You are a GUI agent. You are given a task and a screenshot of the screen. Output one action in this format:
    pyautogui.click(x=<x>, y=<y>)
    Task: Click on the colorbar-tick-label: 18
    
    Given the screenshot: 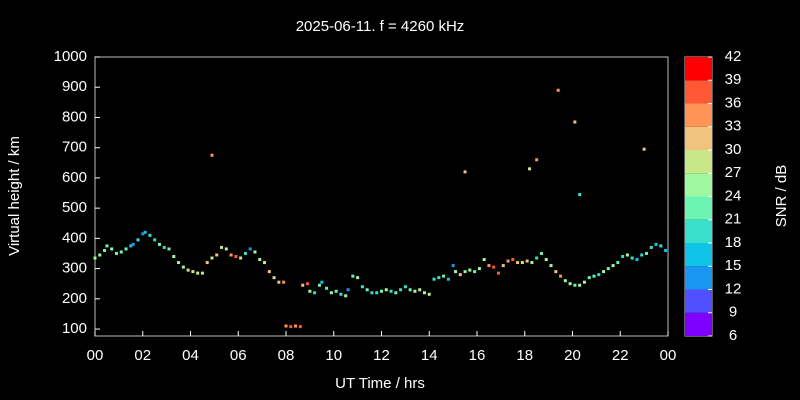 What is the action you would take?
    pyautogui.click(x=733, y=242)
    